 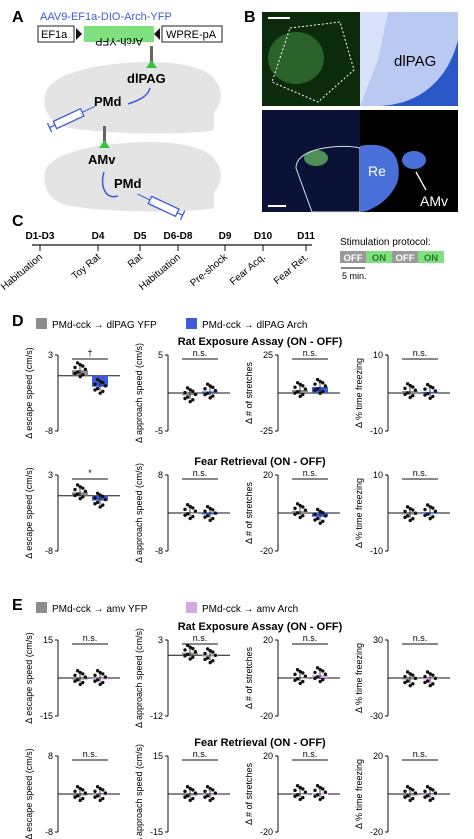 I want to click on protocol-block-on, so click(x=379, y=257).